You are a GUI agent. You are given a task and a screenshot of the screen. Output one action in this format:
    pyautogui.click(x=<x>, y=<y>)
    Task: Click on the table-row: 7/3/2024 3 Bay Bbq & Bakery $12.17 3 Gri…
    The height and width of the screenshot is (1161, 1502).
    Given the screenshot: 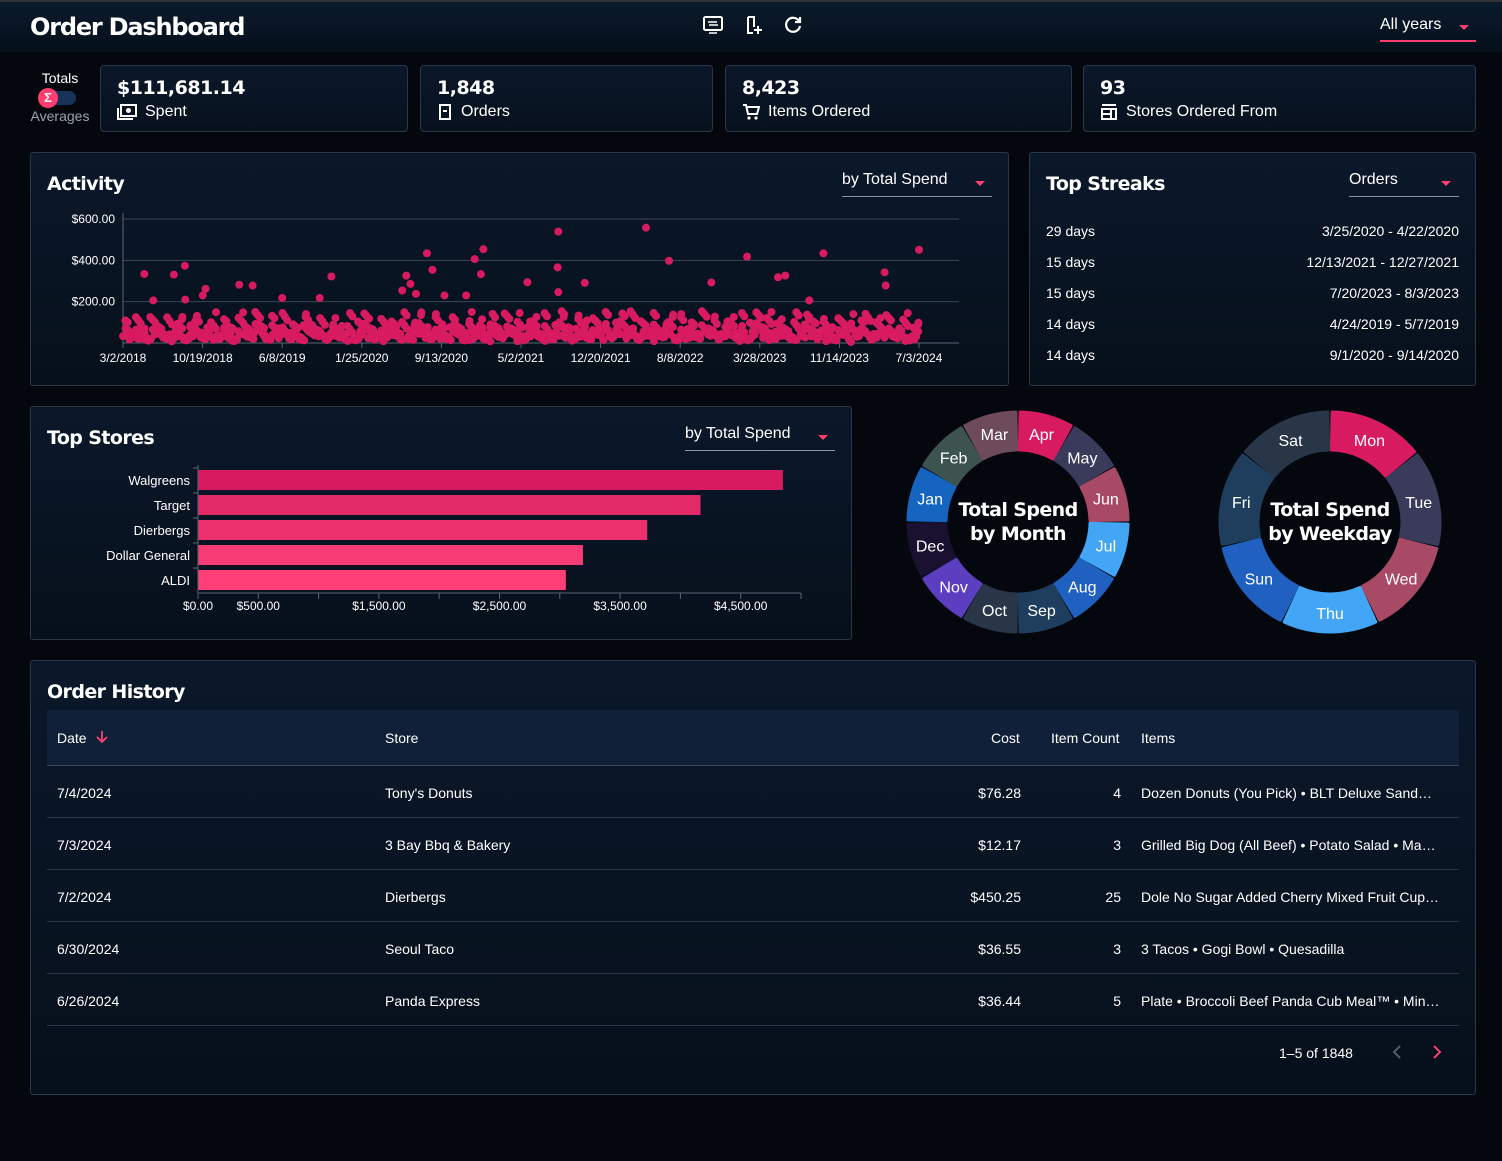 What is the action you would take?
    pyautogui.click(x=753, y=844)
    